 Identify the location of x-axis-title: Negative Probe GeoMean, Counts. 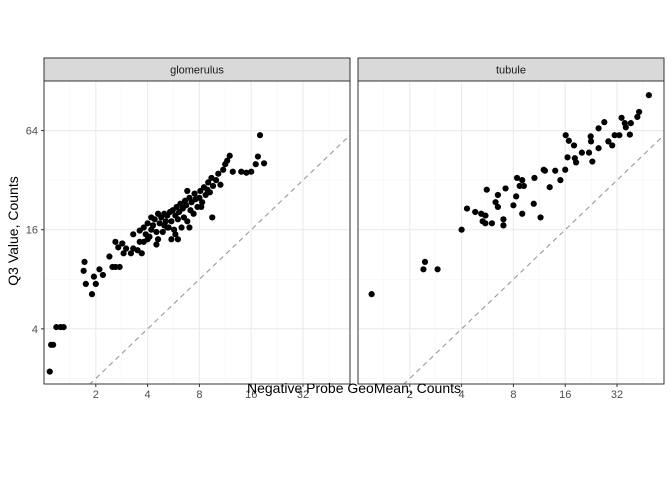
(354, 388).